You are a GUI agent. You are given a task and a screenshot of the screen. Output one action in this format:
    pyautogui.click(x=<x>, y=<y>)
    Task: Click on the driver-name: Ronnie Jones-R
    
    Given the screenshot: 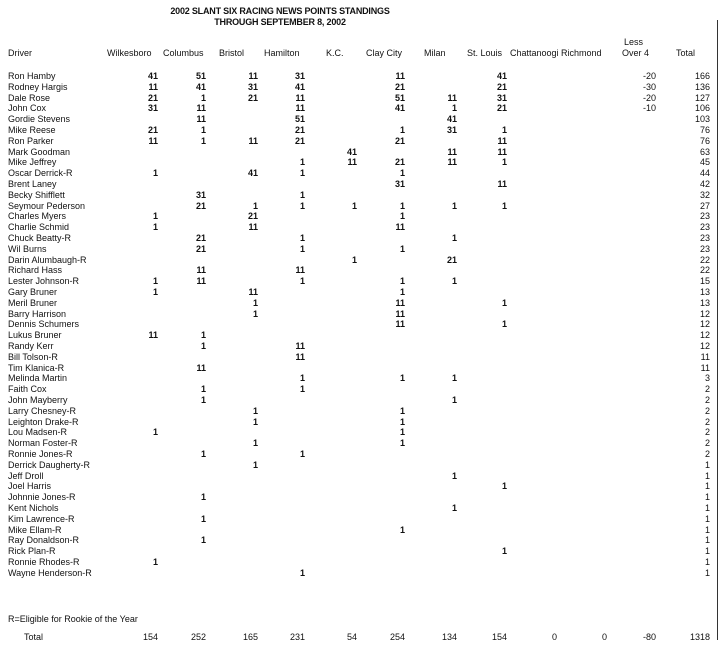 What is the action you would take?
    pyautogui.click(x=40, y=454)
    